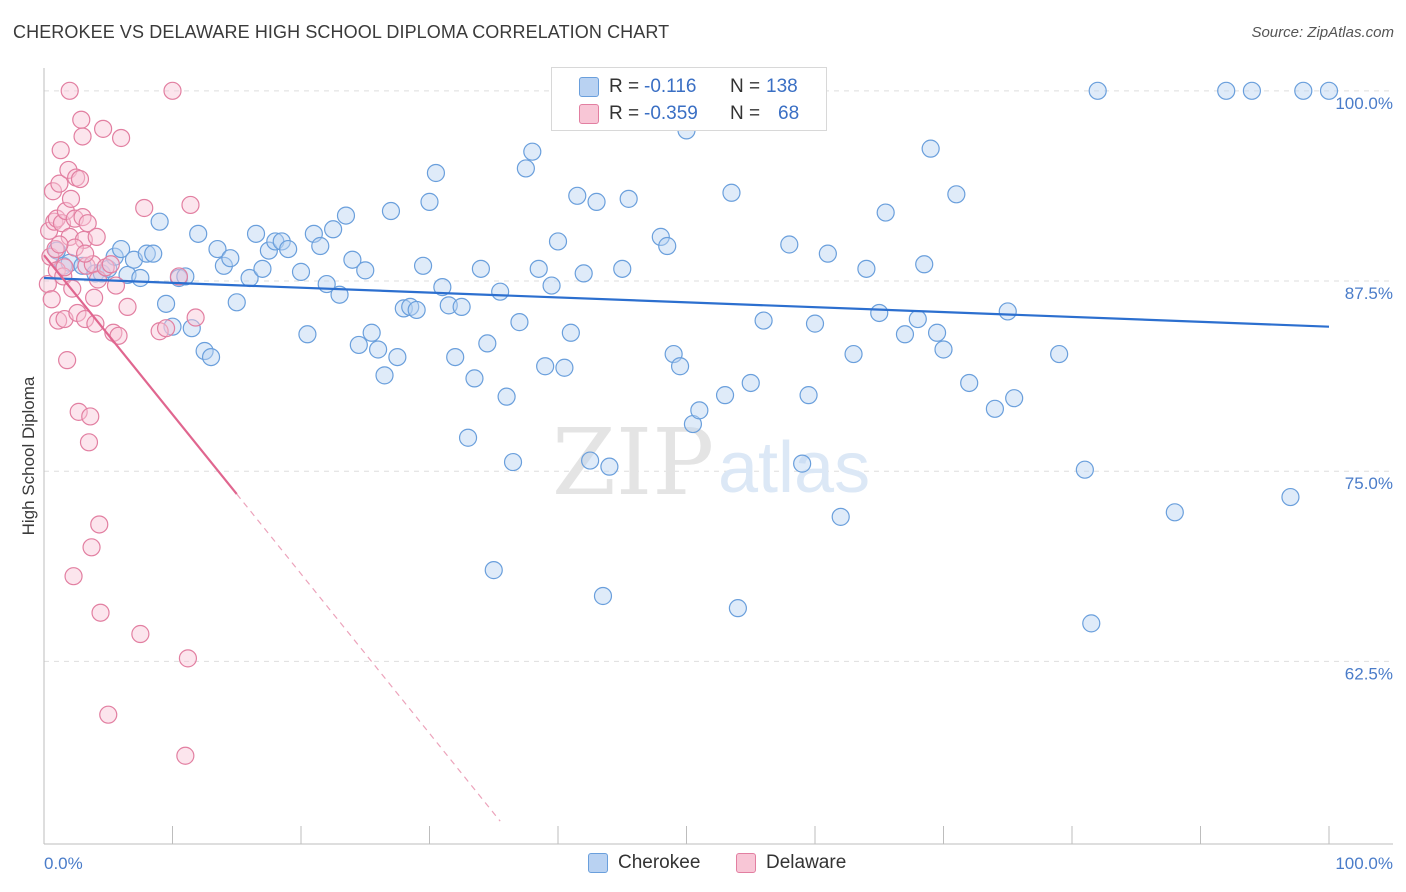 The height and width of the screenshot is (892, 1406). I want to click on y-axis-label: High School Diploma, so click(28, 455).